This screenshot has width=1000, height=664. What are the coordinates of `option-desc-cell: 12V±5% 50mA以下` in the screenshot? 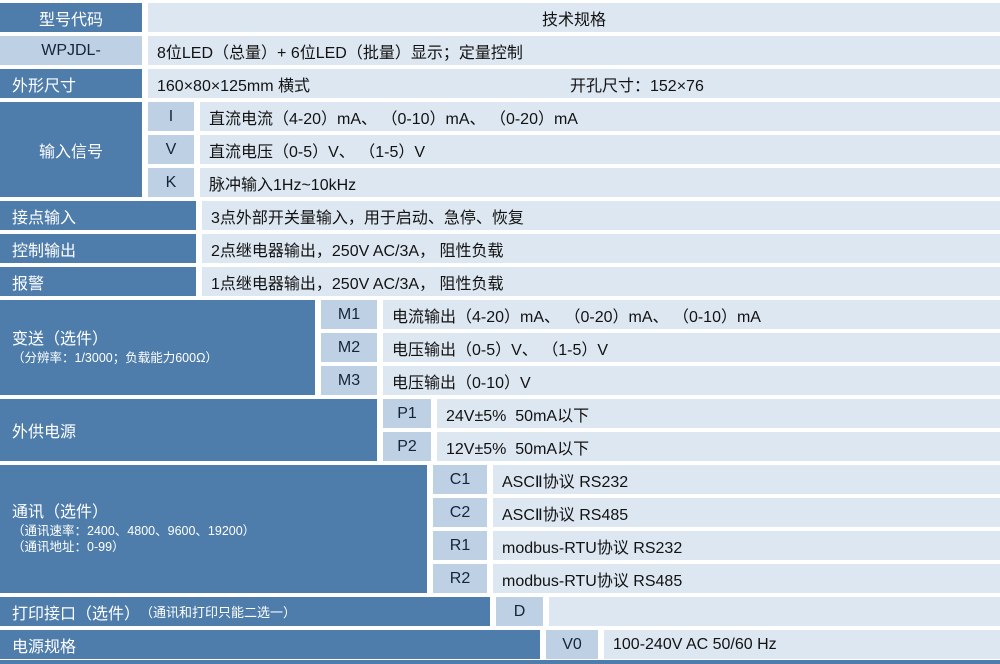 It's located at (718, 446).